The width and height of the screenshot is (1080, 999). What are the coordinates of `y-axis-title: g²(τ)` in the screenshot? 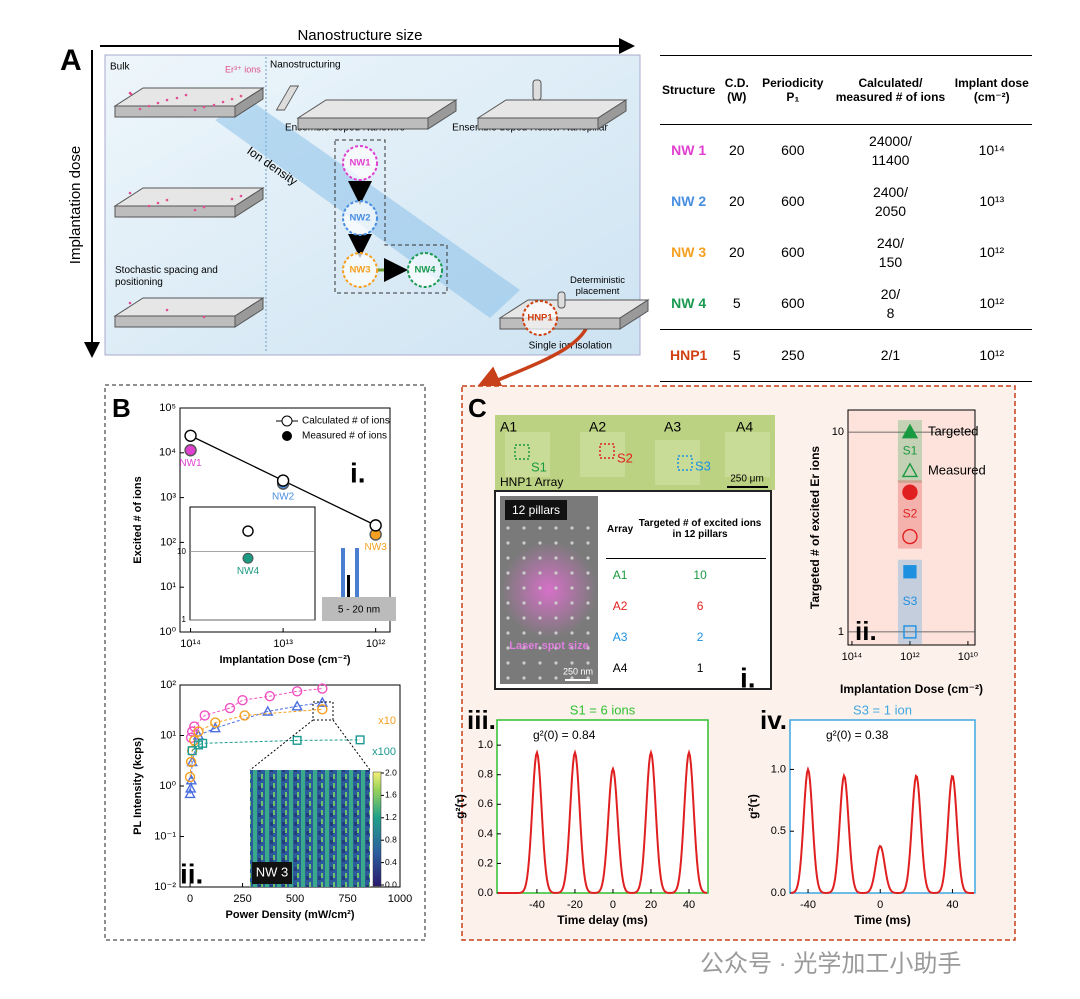 It's located at (753, 806).